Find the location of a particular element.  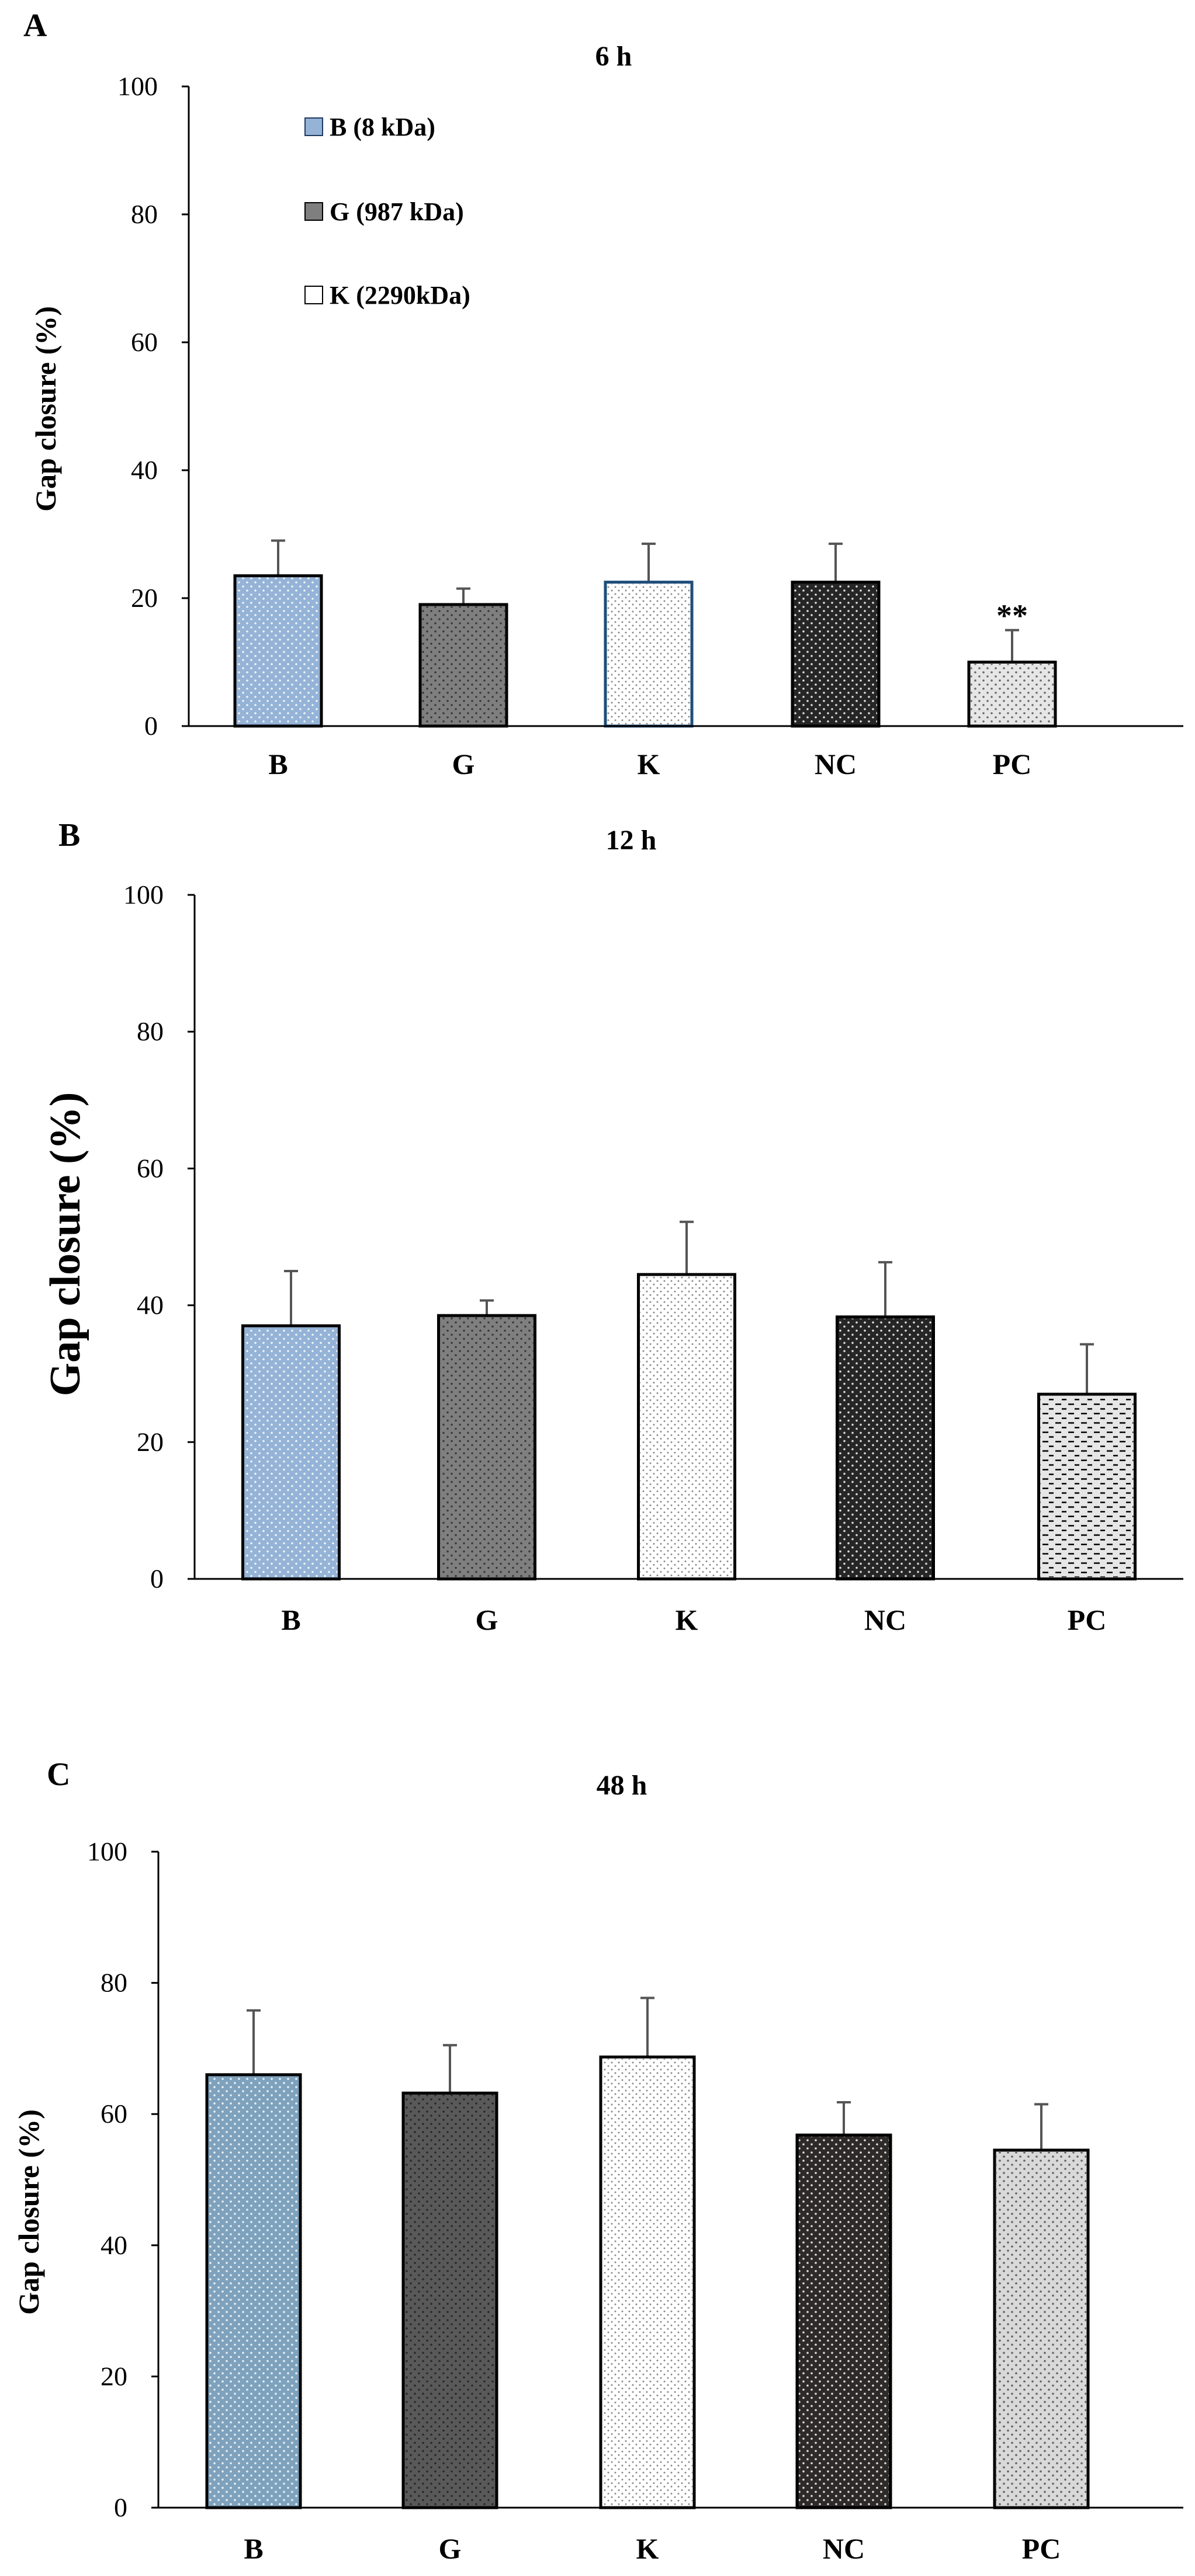

legend: B (8 kDa) G (987 kDa) K (2290kDa) is located at coordinates (387, 211).